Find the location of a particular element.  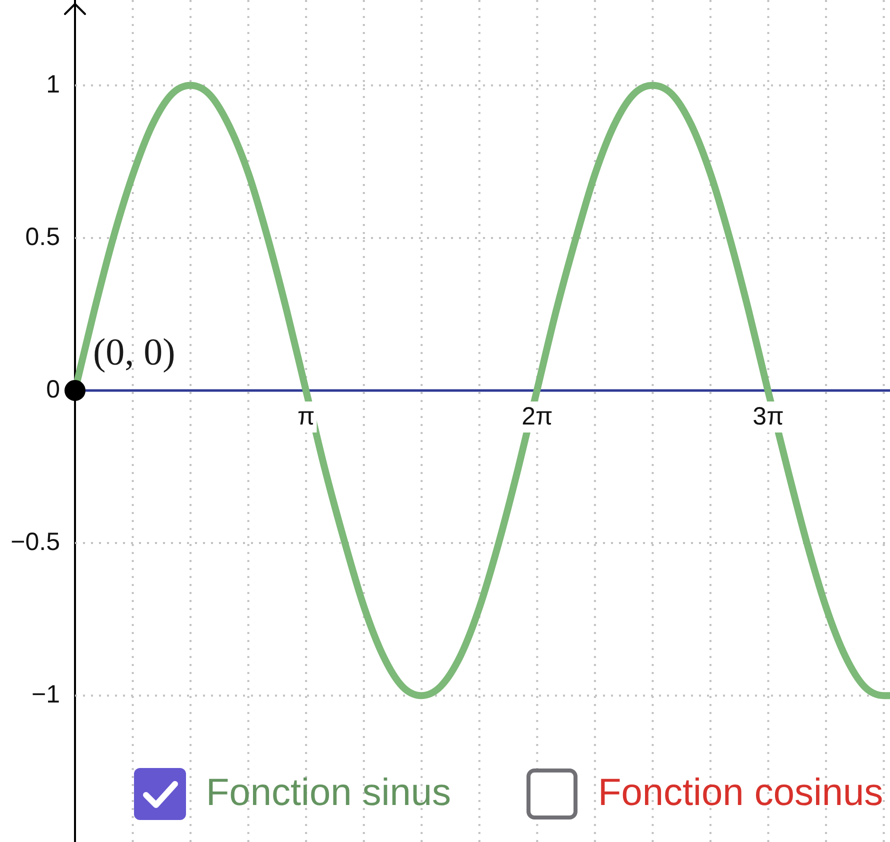

y-tick-label: 1 is located at coordinates (53, 84).